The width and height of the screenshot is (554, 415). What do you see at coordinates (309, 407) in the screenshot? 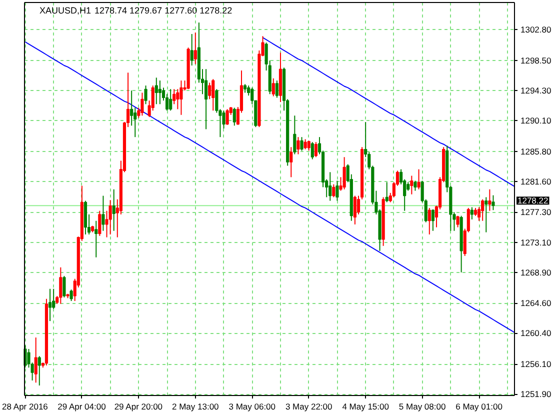
I see `x-tick-label: 3 May 22:00` at bounding box center [309, 407].